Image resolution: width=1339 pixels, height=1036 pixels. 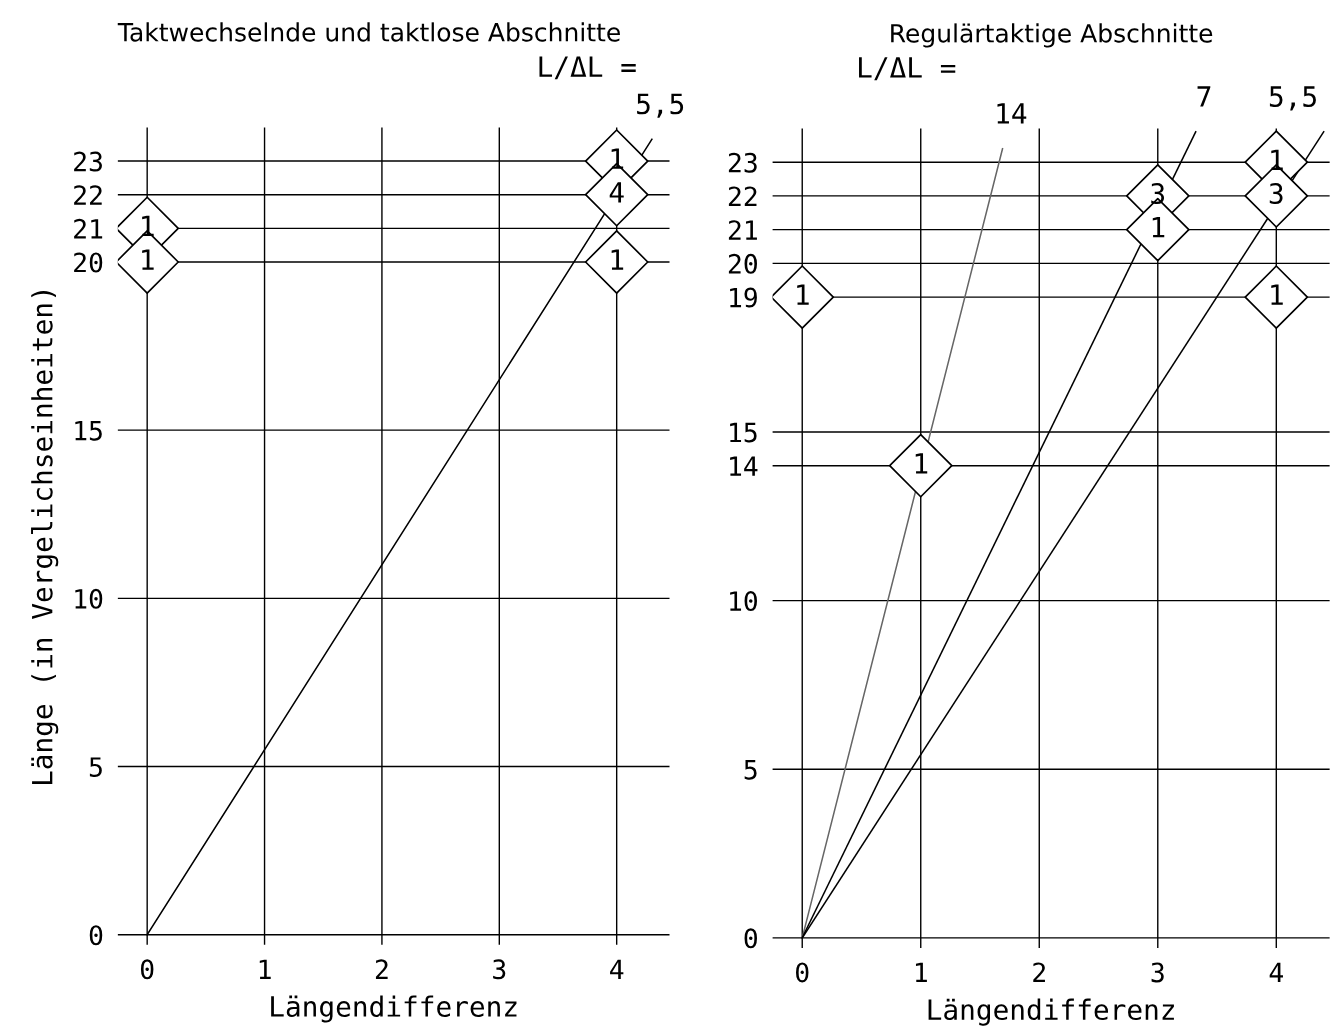 I want to click on annotation: 14, so click(x=1012, y=113).